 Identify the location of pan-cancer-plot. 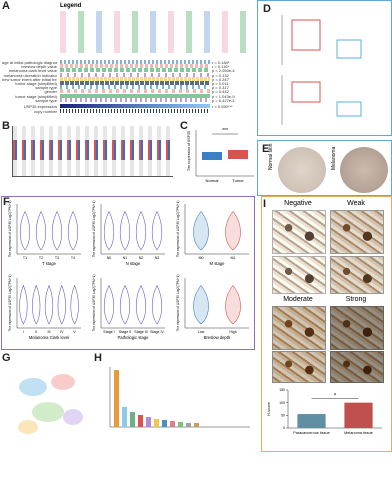
(92, 151).